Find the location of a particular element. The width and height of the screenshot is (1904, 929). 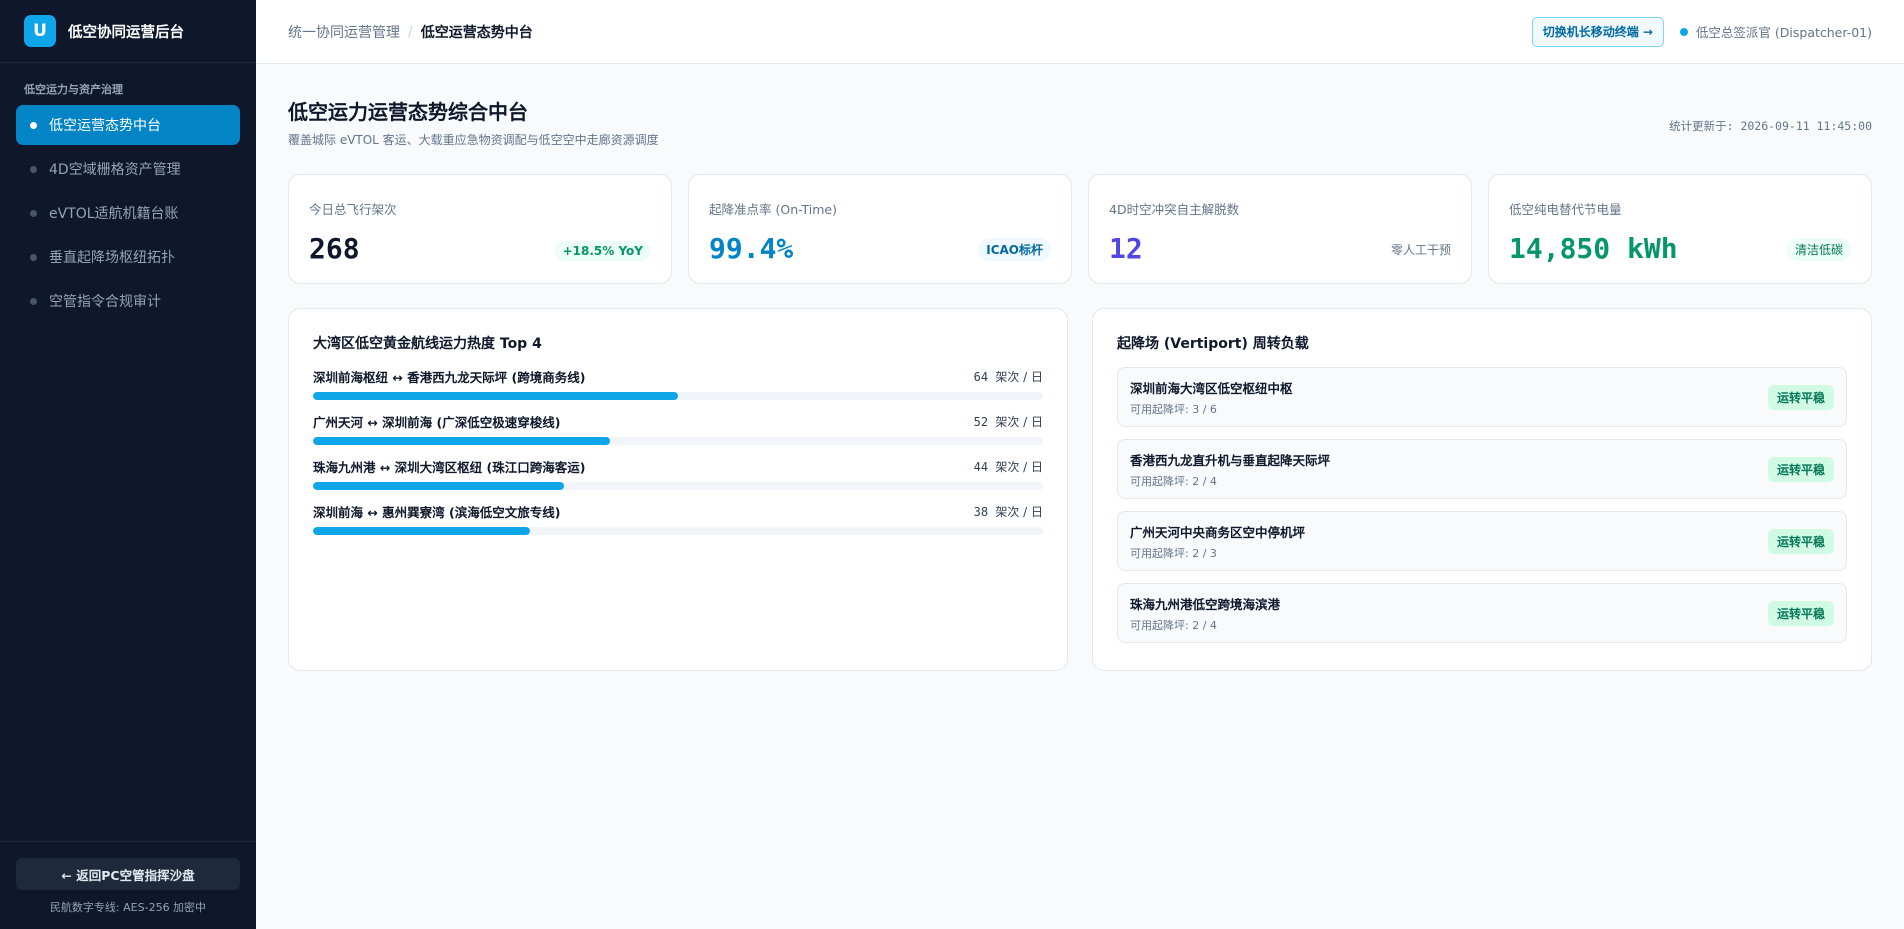

kpi-value: 99.4% is located at coordinates (751, 248).